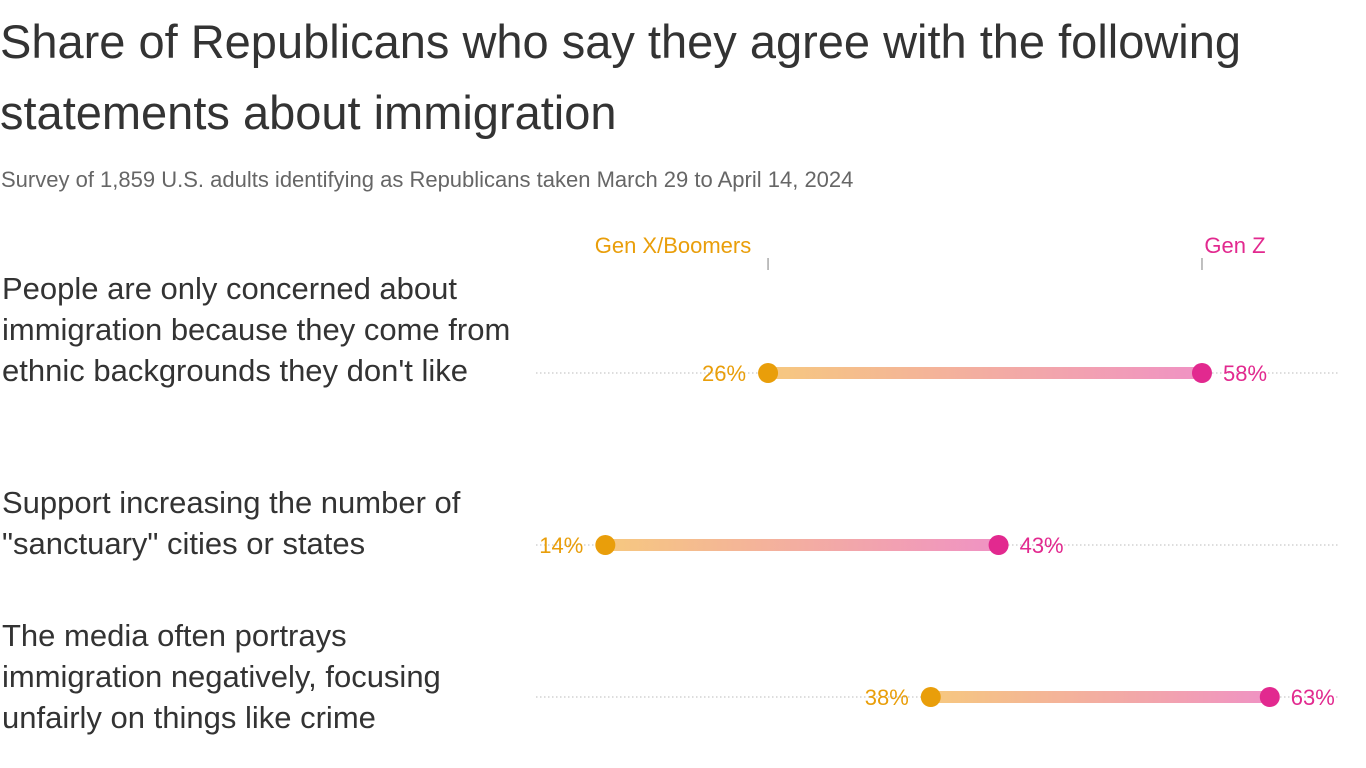 This screenshot has height=768, width=1366. I want to click on value-label-gen-x-boomers: 26%, so click(724, 373).